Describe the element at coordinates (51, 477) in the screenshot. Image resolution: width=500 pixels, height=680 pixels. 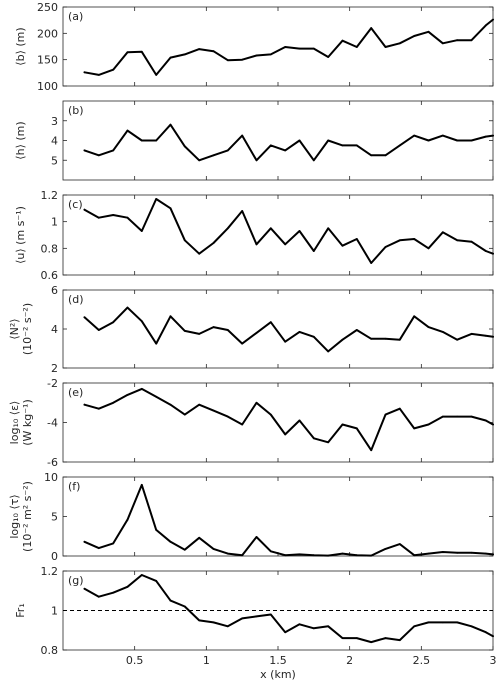
I see `y-tick-label: 10` at that location.